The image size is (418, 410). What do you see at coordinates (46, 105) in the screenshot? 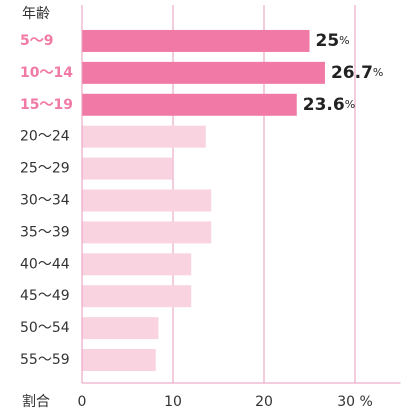
I see `y-tick-label: 15～19` at bounding box center [46, 105].